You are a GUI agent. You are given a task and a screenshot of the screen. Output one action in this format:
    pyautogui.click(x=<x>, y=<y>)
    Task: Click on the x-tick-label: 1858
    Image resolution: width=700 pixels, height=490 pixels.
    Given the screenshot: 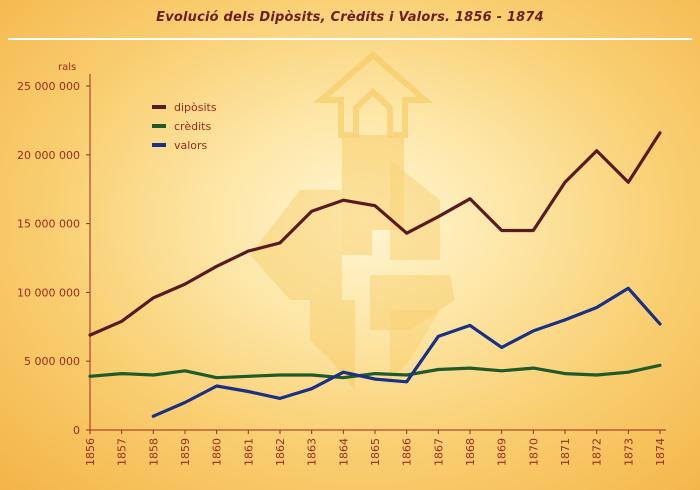 What is the action you would take?
    pyautogui.click(x=153, y=452)
    